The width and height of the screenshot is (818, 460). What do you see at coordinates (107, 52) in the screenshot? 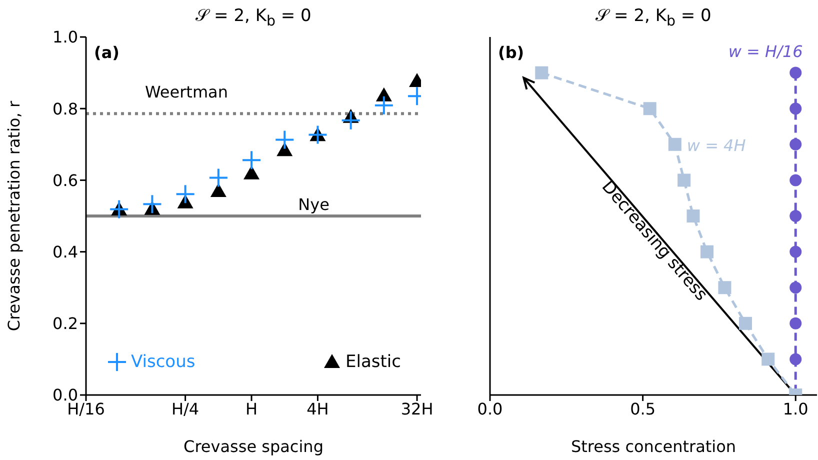
I see `annotation: (a)` at bounding box center [107, 52].